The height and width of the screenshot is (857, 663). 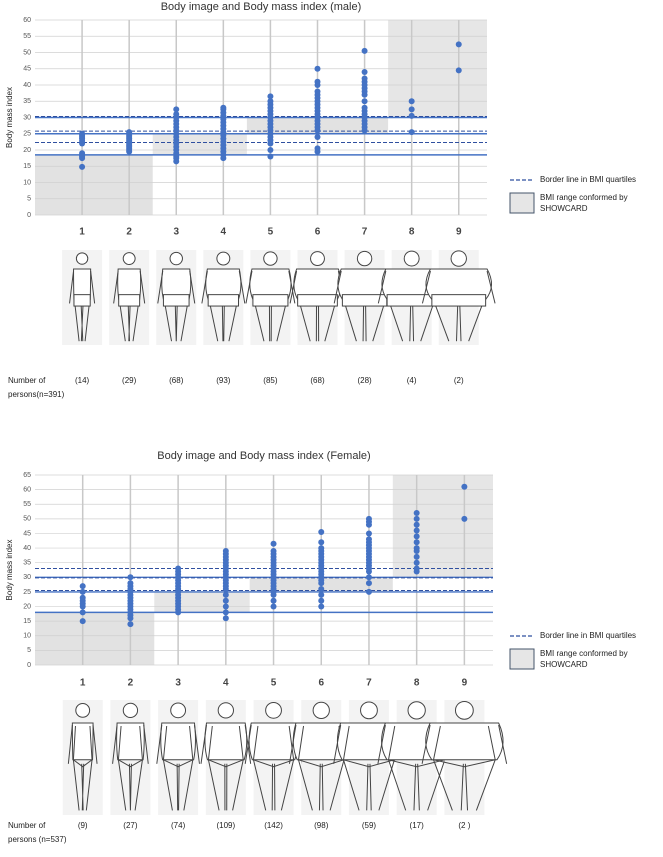 I want to click on y-tick-label: 65, so click(x=27, y=475).